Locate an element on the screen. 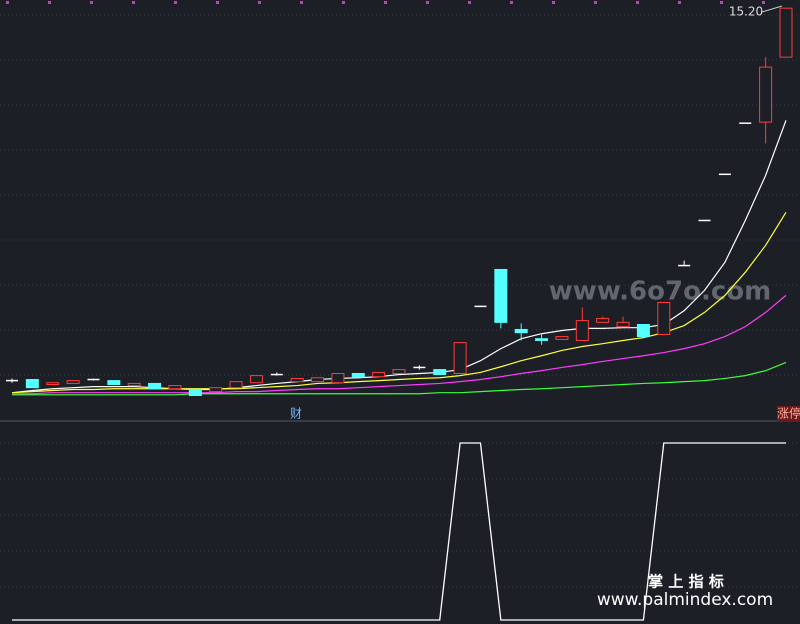 This screenshot has width=800, height=624. marker-badge is located at coordinates (788, 414).